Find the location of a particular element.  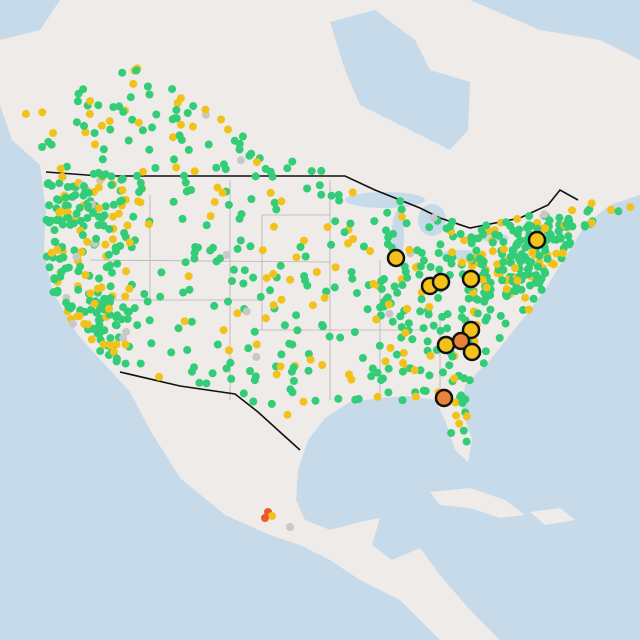

highlighted-marker is located at coordinates (471, 279).